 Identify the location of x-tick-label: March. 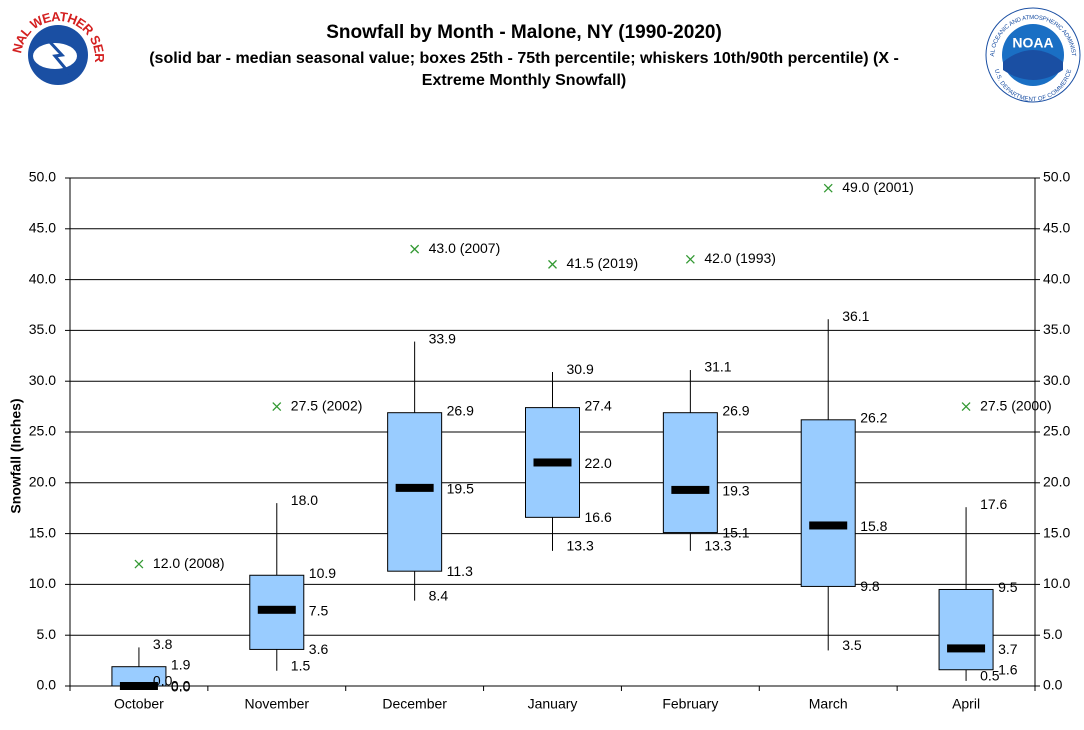
(828, 704).